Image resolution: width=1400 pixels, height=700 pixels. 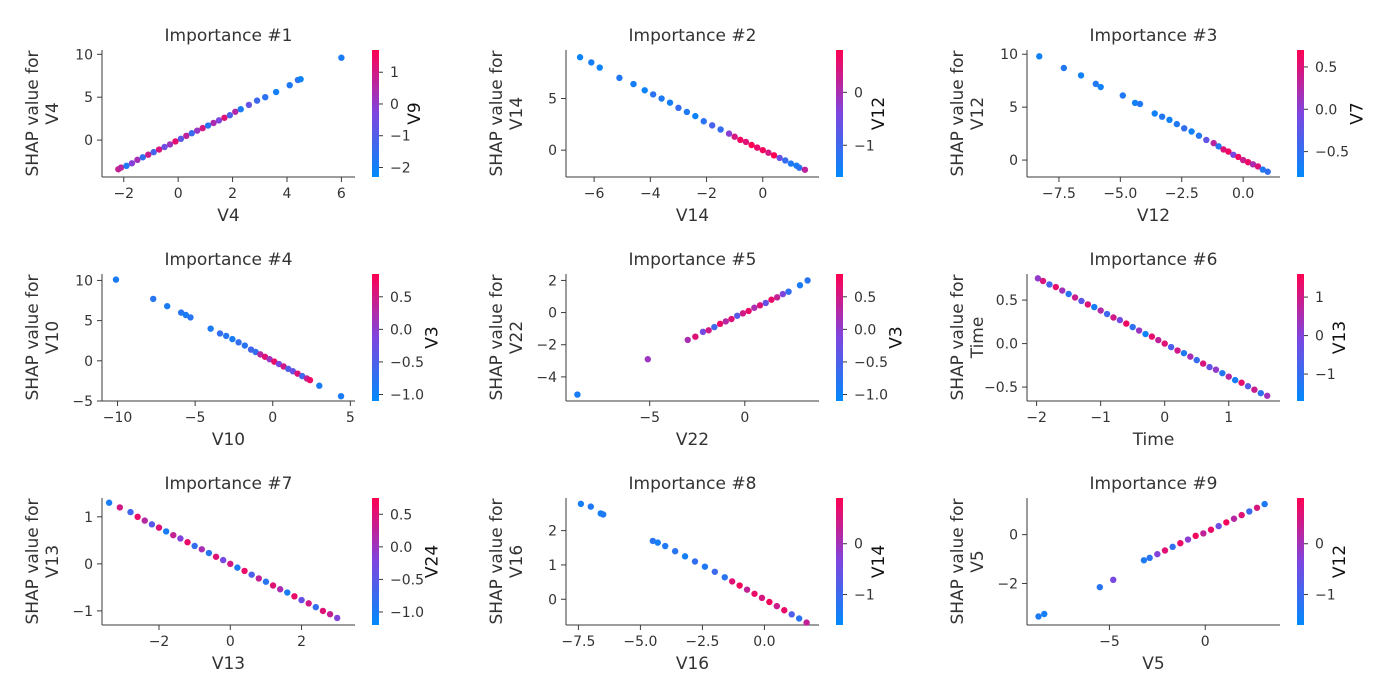 I want to click on x-tick-label: 2, so click(x=301, y=642).